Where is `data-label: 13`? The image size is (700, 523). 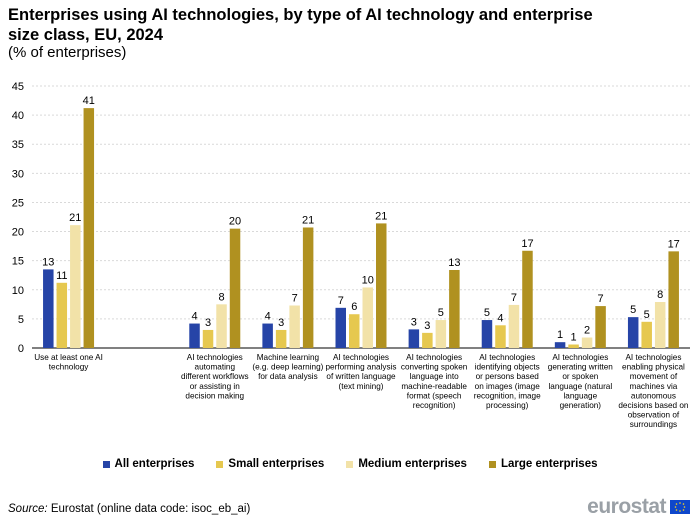 data-label: 13 is located at coordinates (48, 262).